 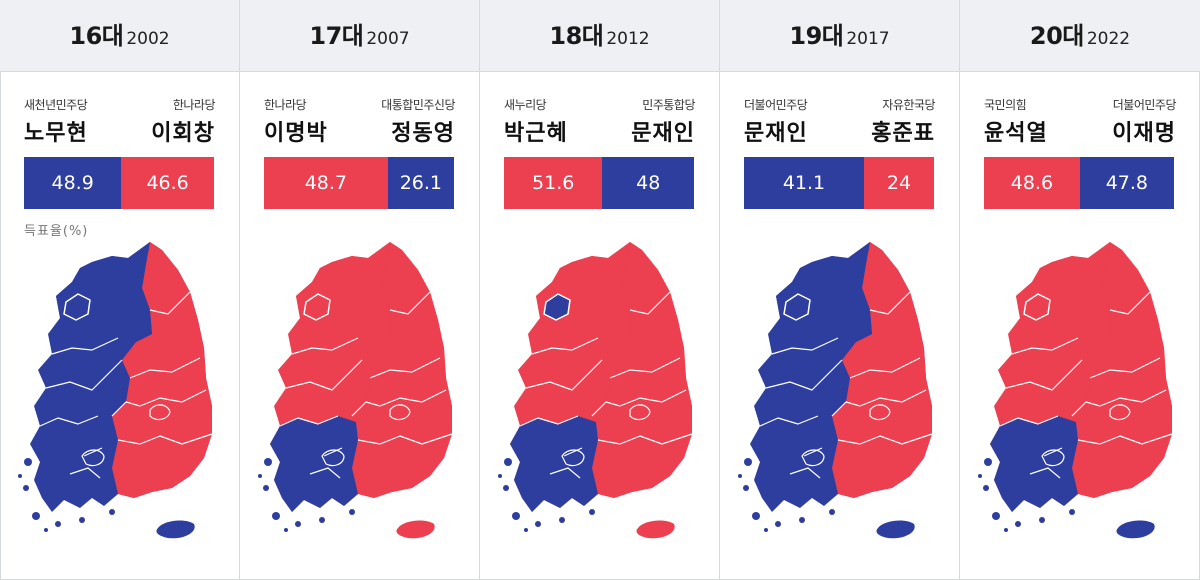 I want to click on candidate-name: 홍준표, so click(x=903, y=133).